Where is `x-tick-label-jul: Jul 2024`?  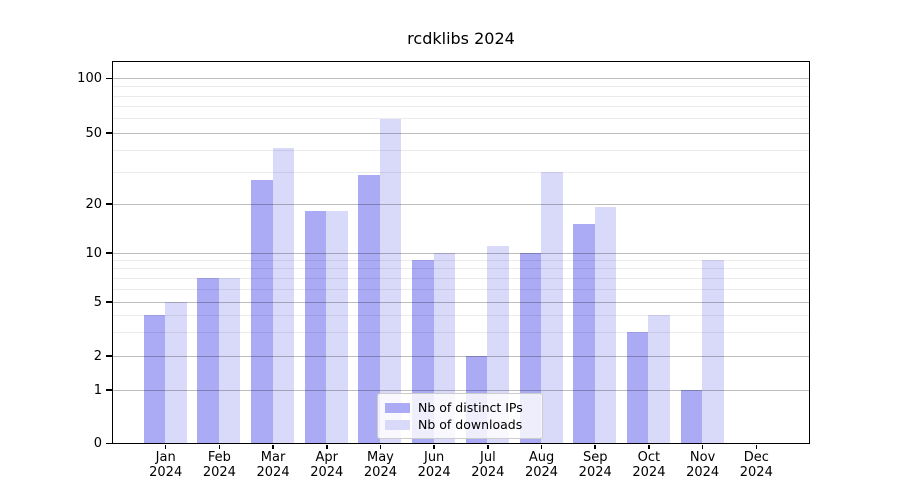 x-tick-label-jul: Jul 2024 is located at coordinates (488, 465).